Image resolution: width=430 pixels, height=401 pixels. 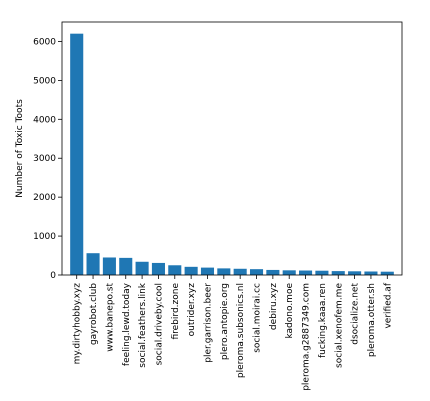 What do you see at coordinates (323, 320) in the screenshot?
I see `x-tick-label: fucking.kaaa.ren` at bounding box center [323, 320].